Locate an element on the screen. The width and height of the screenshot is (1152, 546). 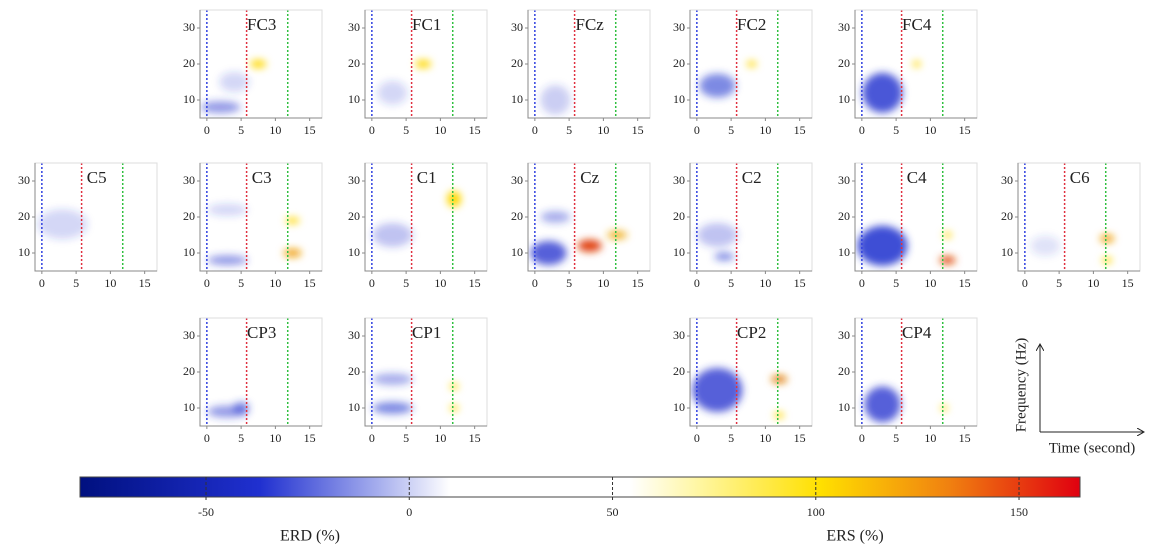
time-label: Time (second) is located at coordinates (1092, 448).